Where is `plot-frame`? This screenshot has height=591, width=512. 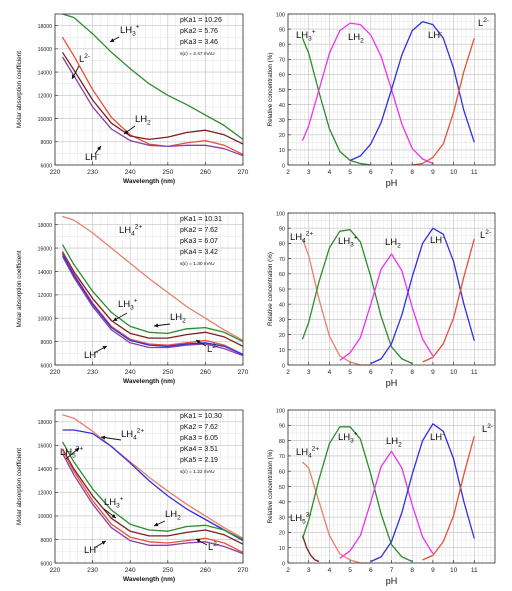 plot-frame is located at coordinates (149, 89).